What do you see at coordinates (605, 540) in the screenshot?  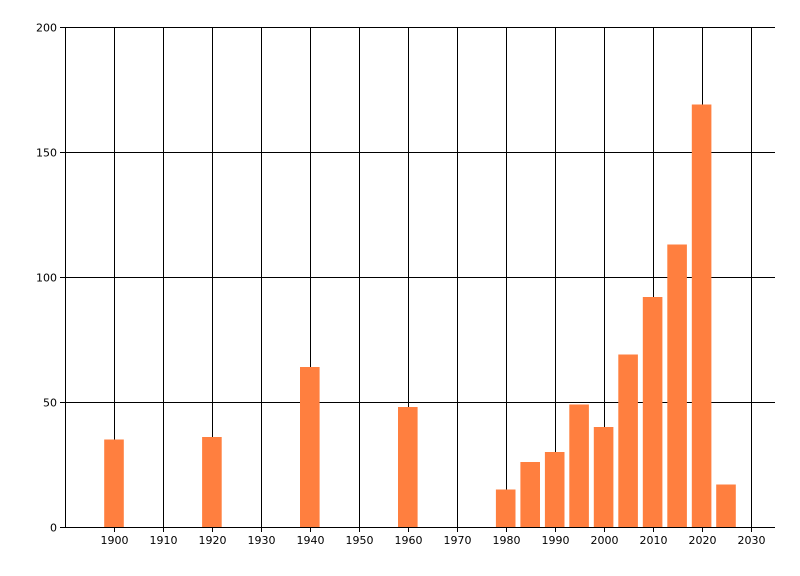 I see `x-tick-label: 2000` at bounding box center [605, 540].